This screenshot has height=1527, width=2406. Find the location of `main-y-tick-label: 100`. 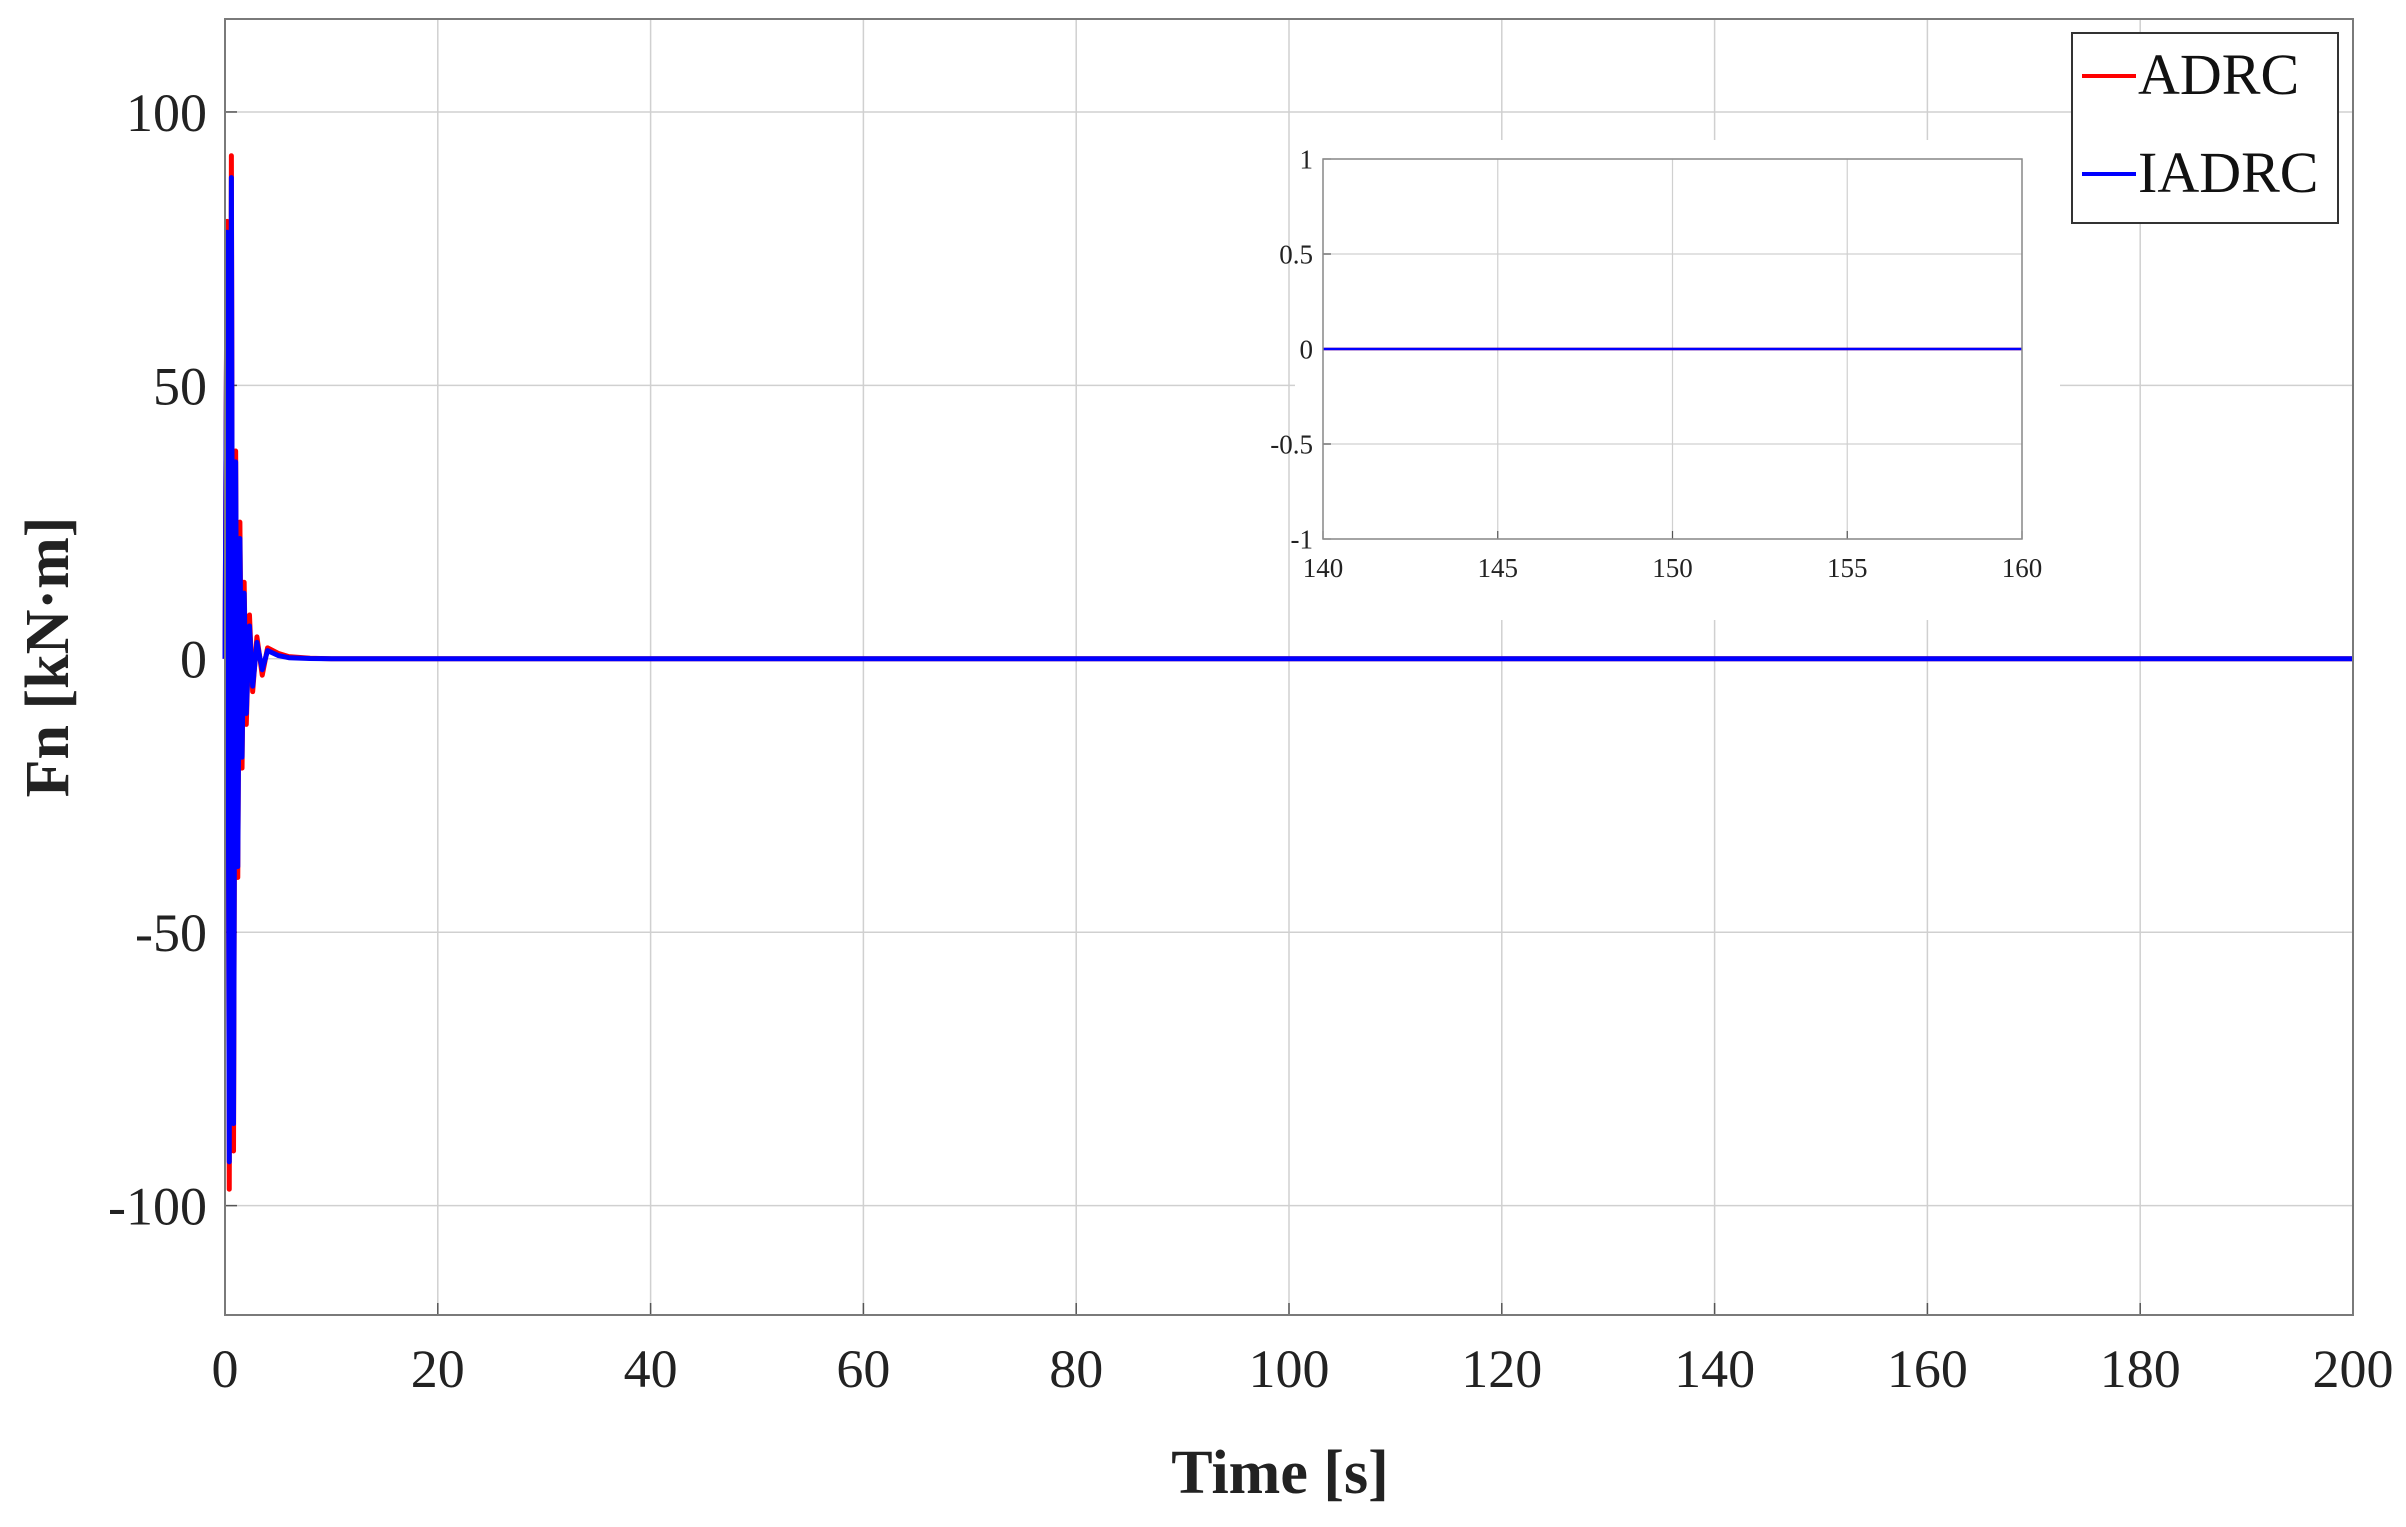

main-y-tick-label: 100 is located at coordinates (166, 113).